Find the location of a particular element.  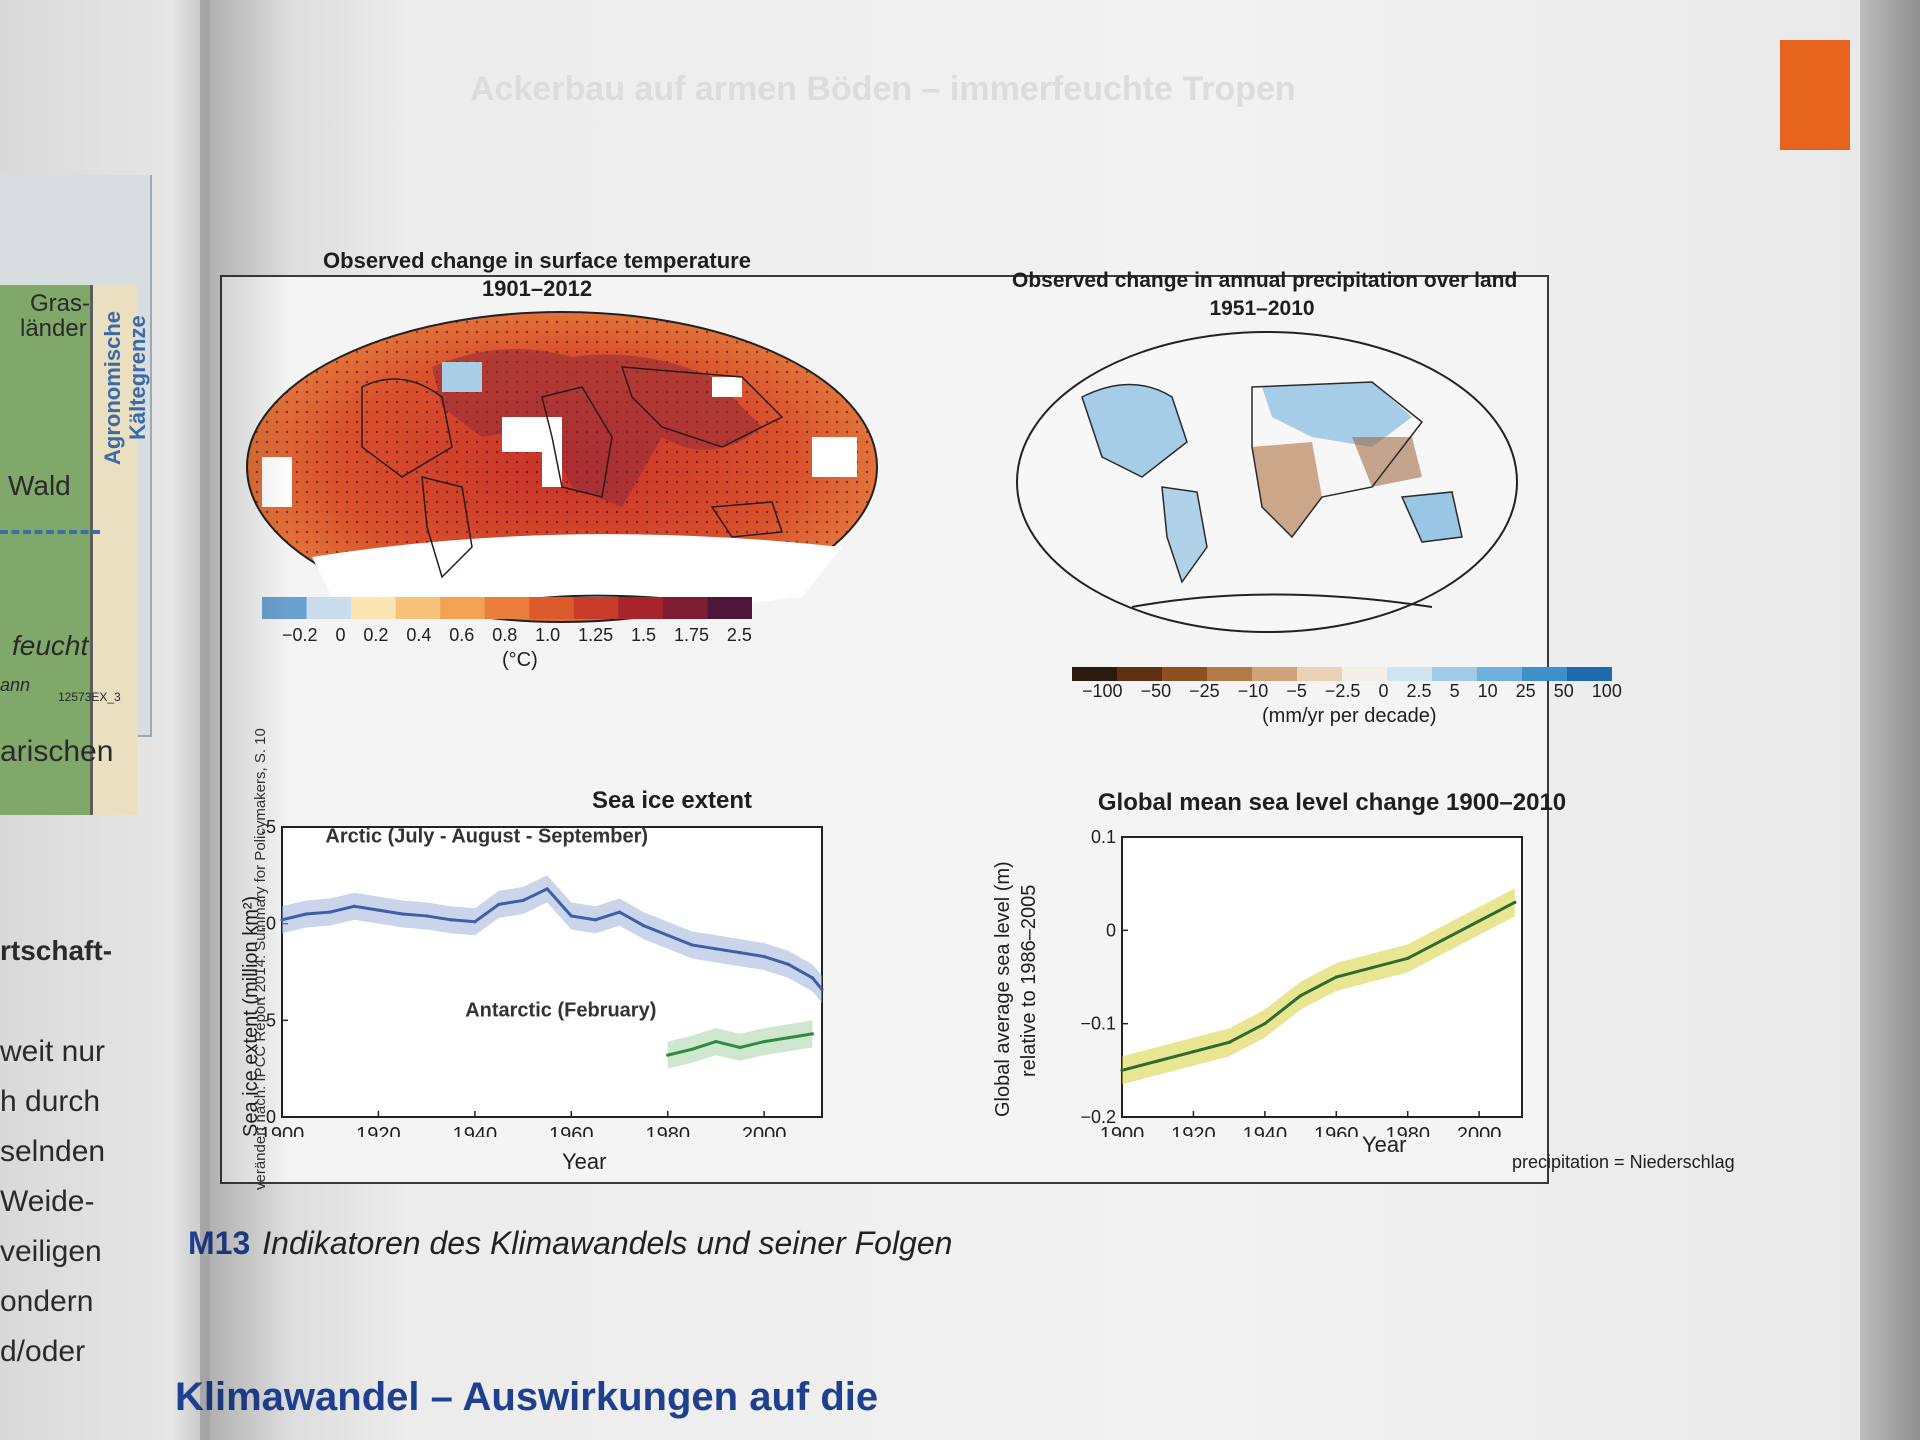

sea-level-chart: 1900 1920 1940 1960 1980 2000 0.1 0 −0.1 −0.2 is located at coordinates (1301, 982).